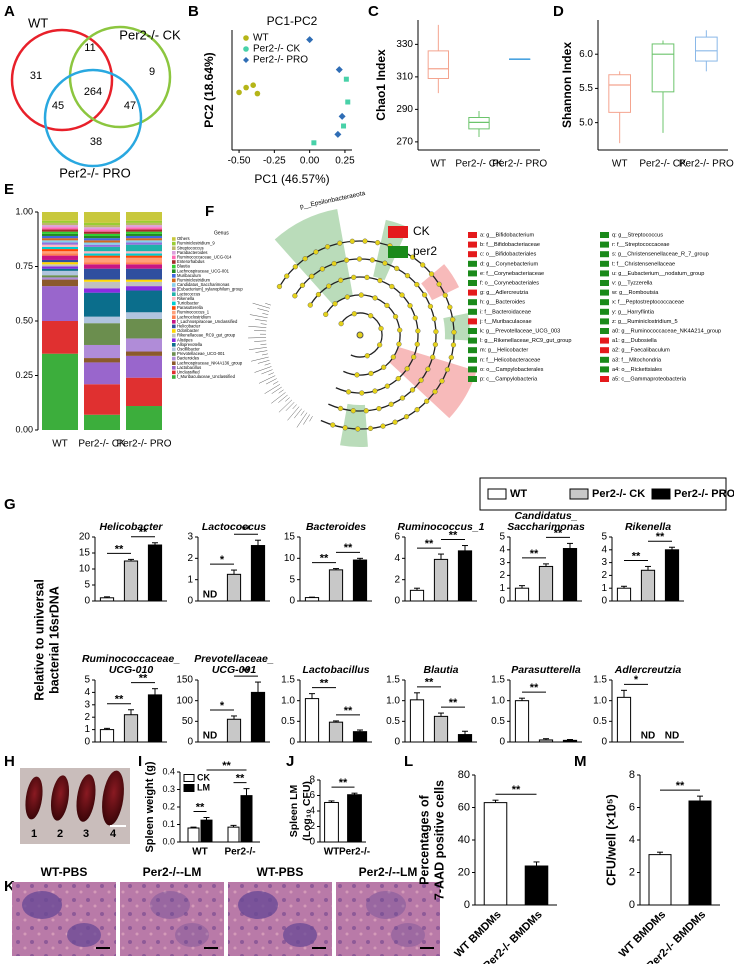 The height and width of the screenshot is (964, 734). I want to click on y-tick-label: 4, so click(312, 811).